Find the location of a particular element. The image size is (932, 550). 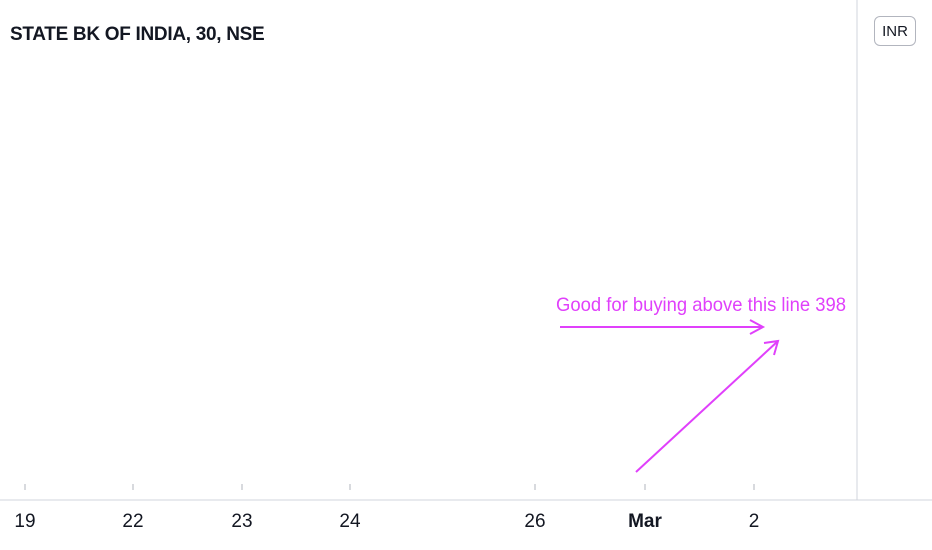

annotation-text: Good for buying above this line 398 is located at coordinates (701, 305).